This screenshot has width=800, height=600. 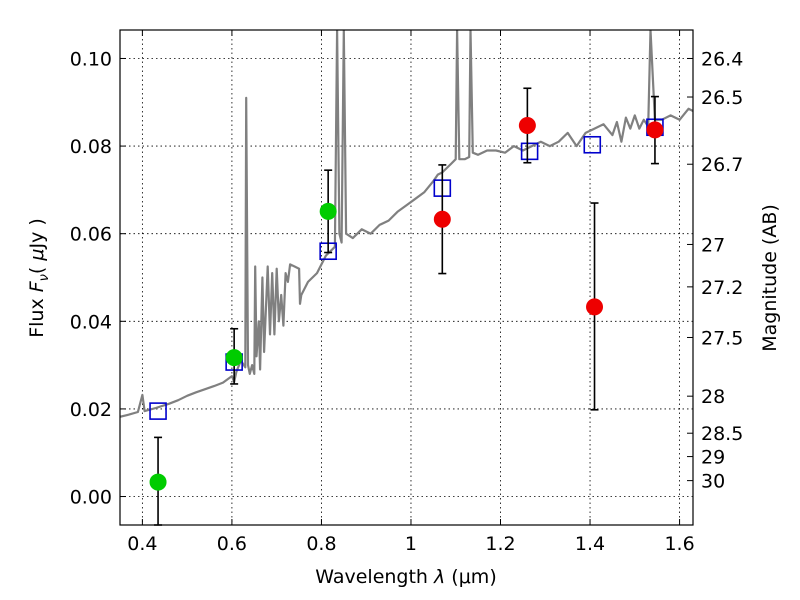 I want to click on x-tick-label: 0.8, so click(x=321, y=544).